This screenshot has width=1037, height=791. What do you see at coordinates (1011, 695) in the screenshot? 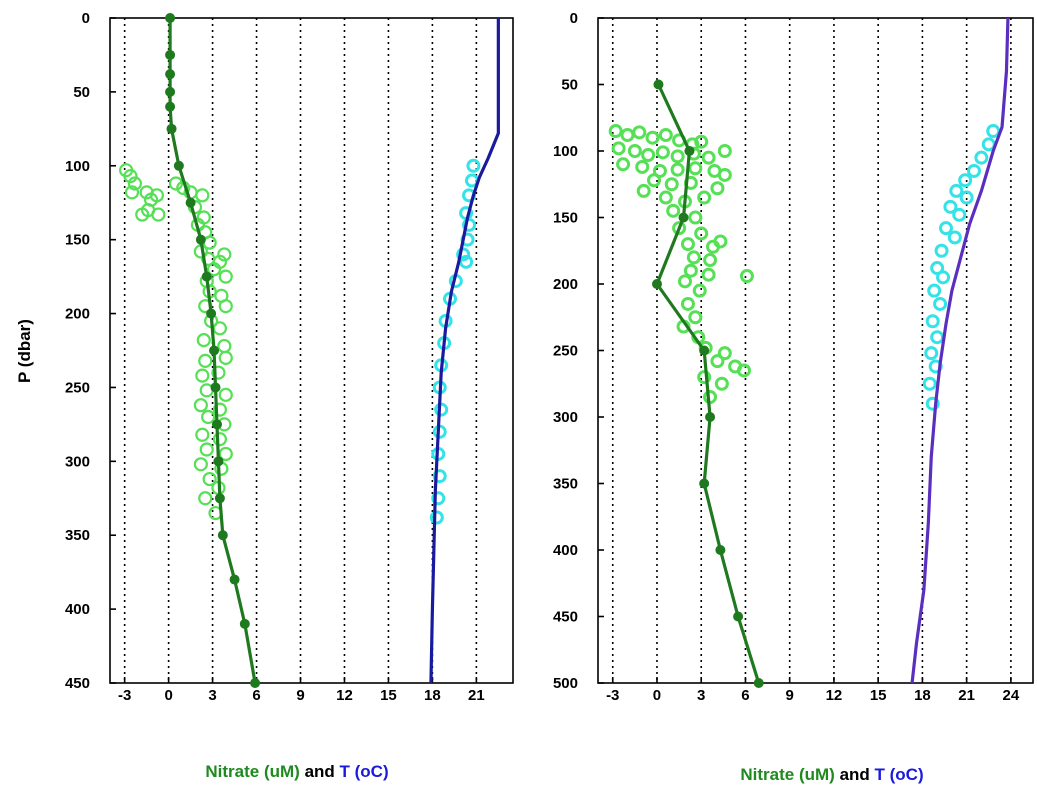
I see `x-tick-label: 24` at bounding box center [1011, 695].